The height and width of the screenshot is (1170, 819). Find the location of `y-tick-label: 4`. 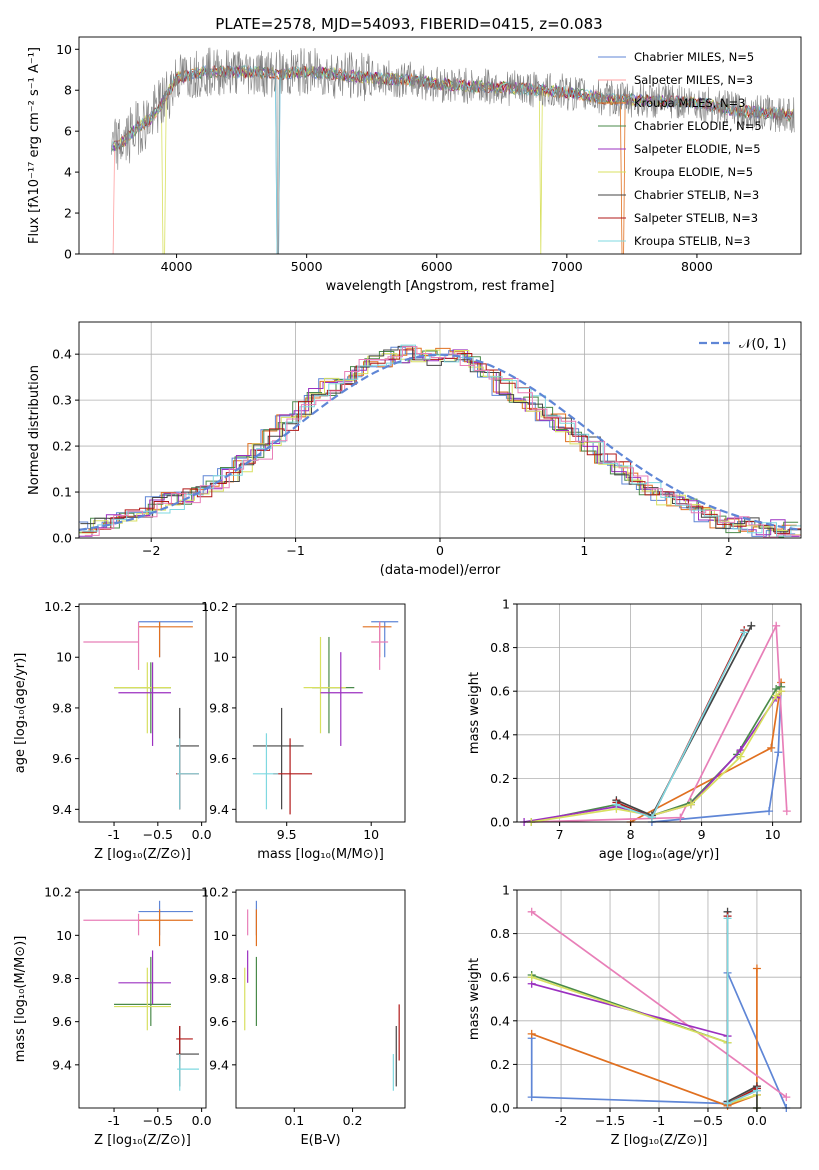

y-tick-label: 4 is located at coordinates (68, 172).